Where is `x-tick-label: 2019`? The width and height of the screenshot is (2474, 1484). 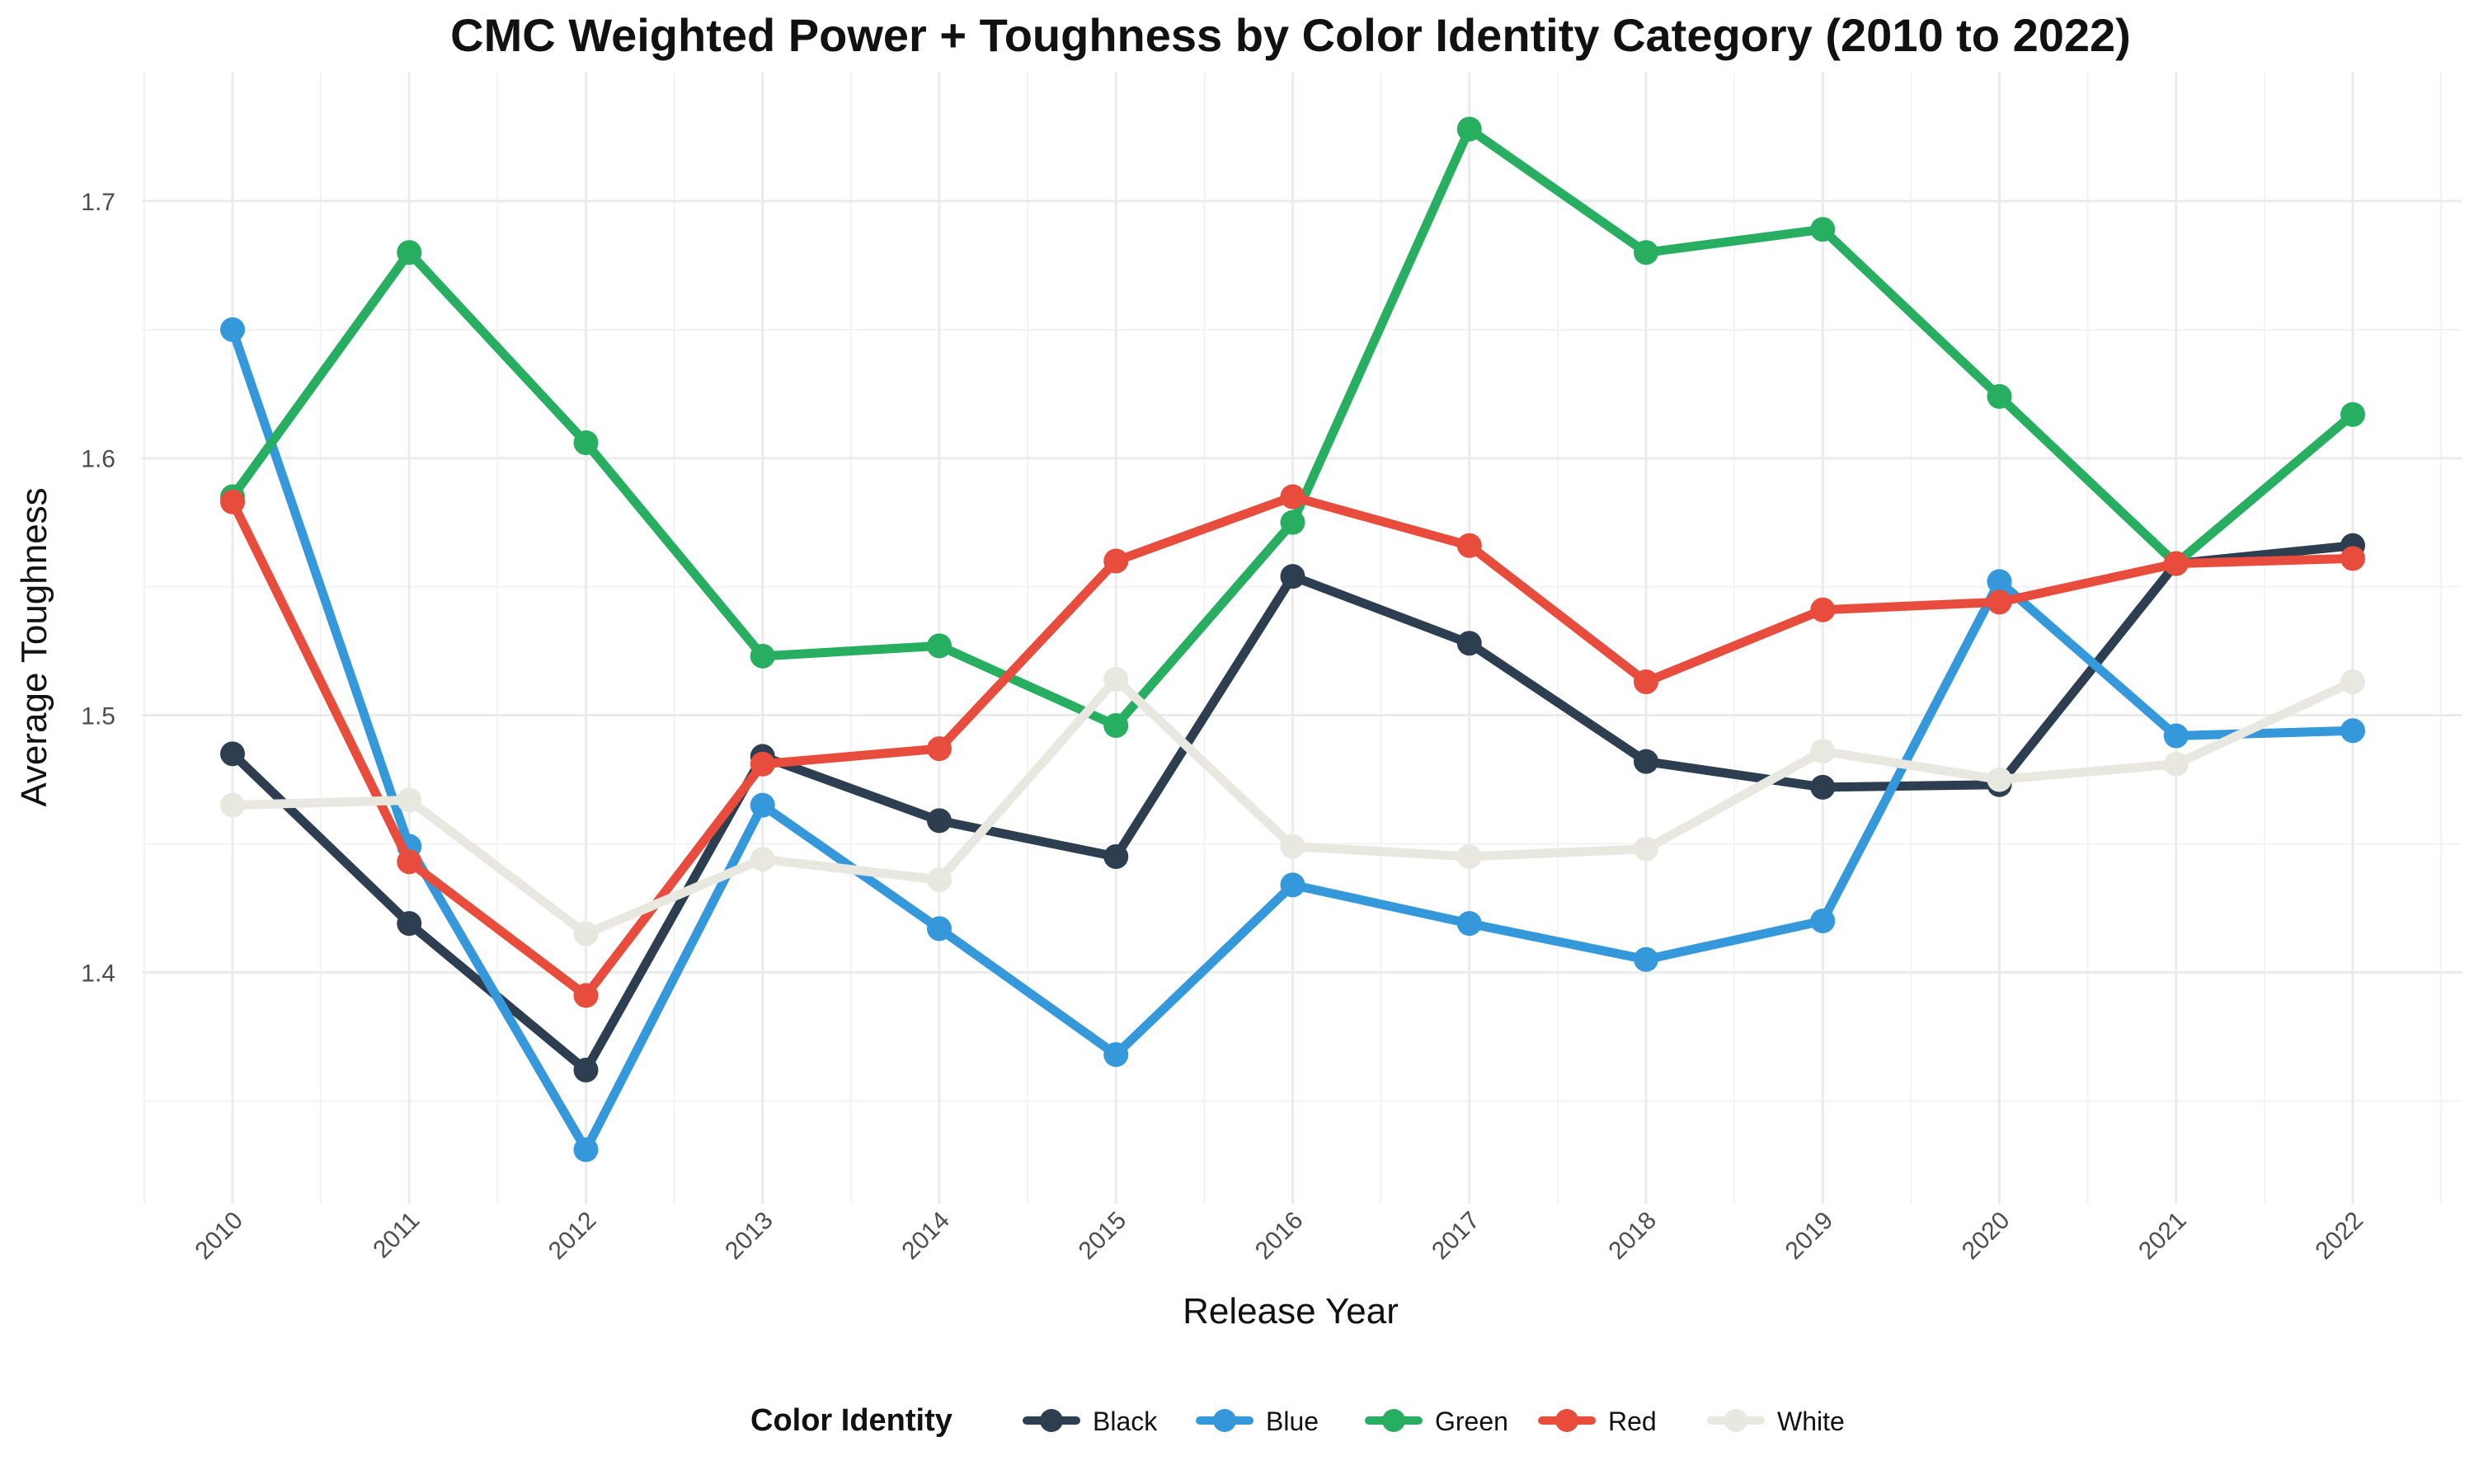
x-tick-label: 2019 is located at coordinates (1809, 1236).